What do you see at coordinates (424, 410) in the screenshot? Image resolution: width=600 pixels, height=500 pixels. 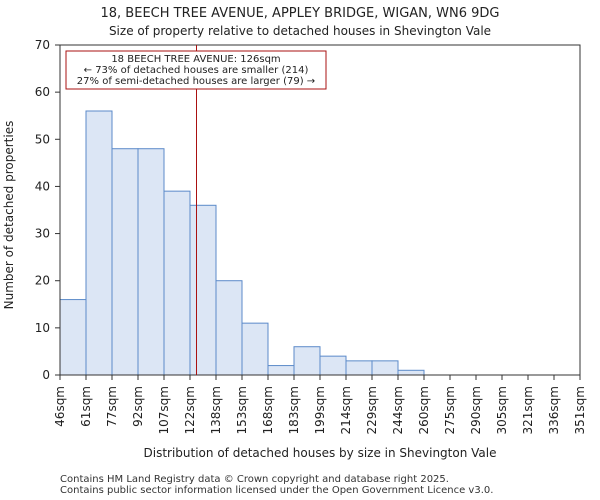 I see `x-tick-label-260sqm: 260sqm` at bounding box center [424, 410].